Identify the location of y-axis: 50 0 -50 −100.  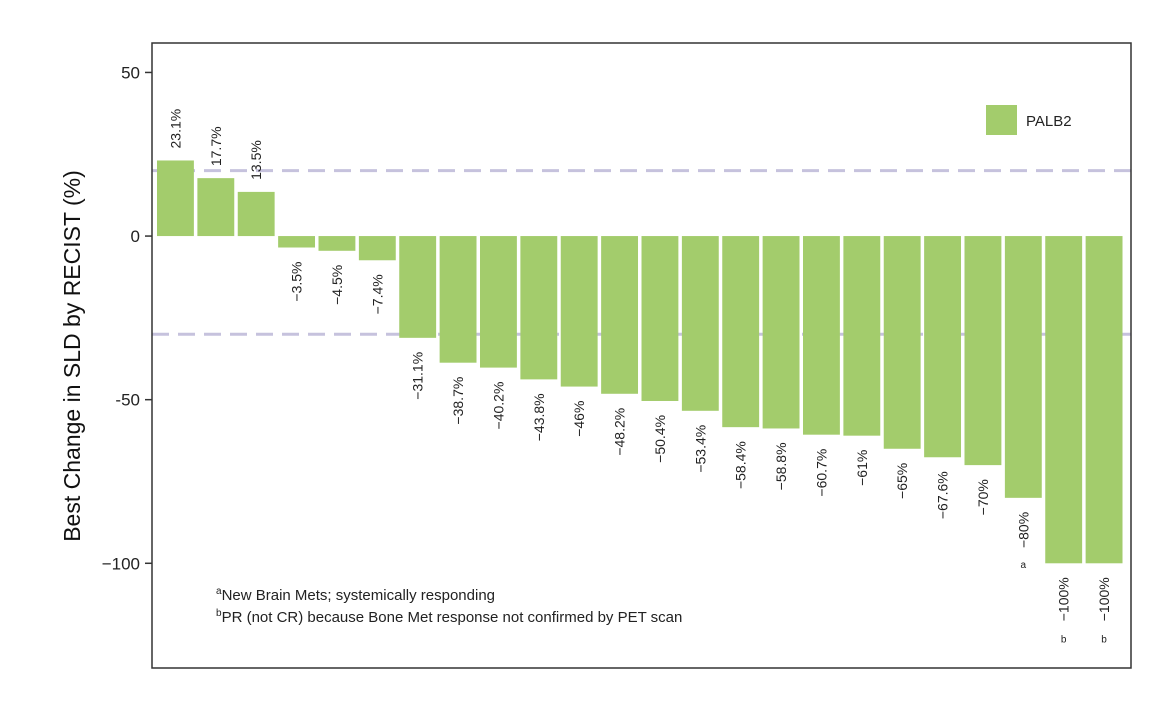
(127, 318).